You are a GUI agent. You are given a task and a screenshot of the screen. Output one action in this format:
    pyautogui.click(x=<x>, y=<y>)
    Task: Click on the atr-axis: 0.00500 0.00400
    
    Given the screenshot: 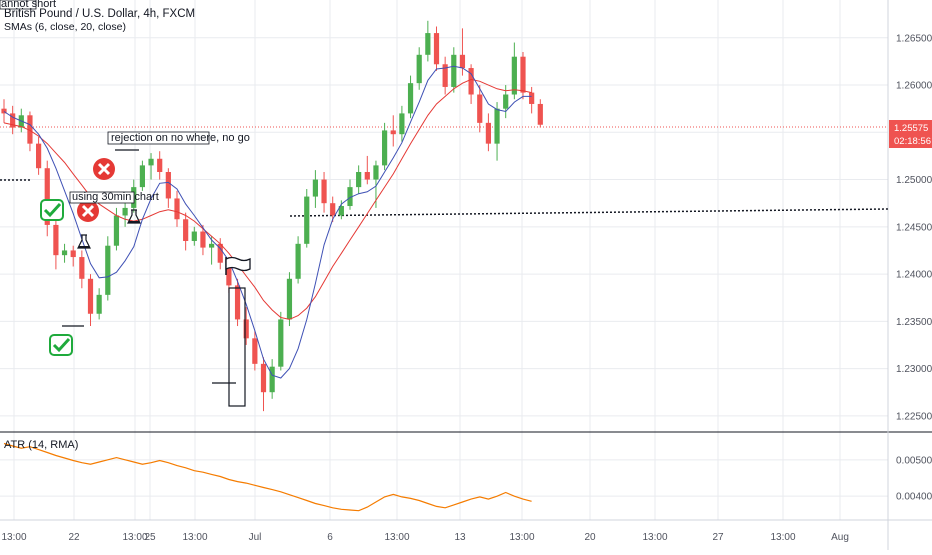 What is the action you would take?
    pyautogui.click(x=914, y=478)
    